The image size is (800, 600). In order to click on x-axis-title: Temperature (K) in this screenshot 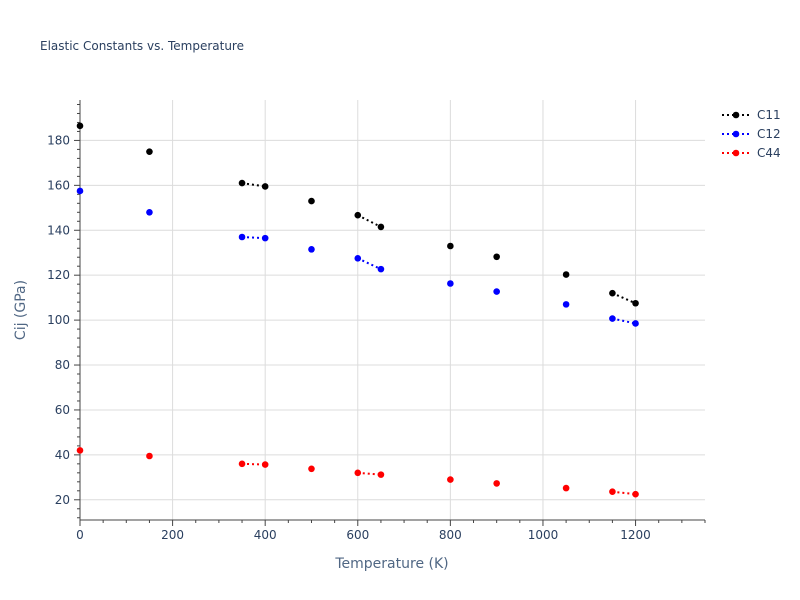, I will do `click(391, 564)`.